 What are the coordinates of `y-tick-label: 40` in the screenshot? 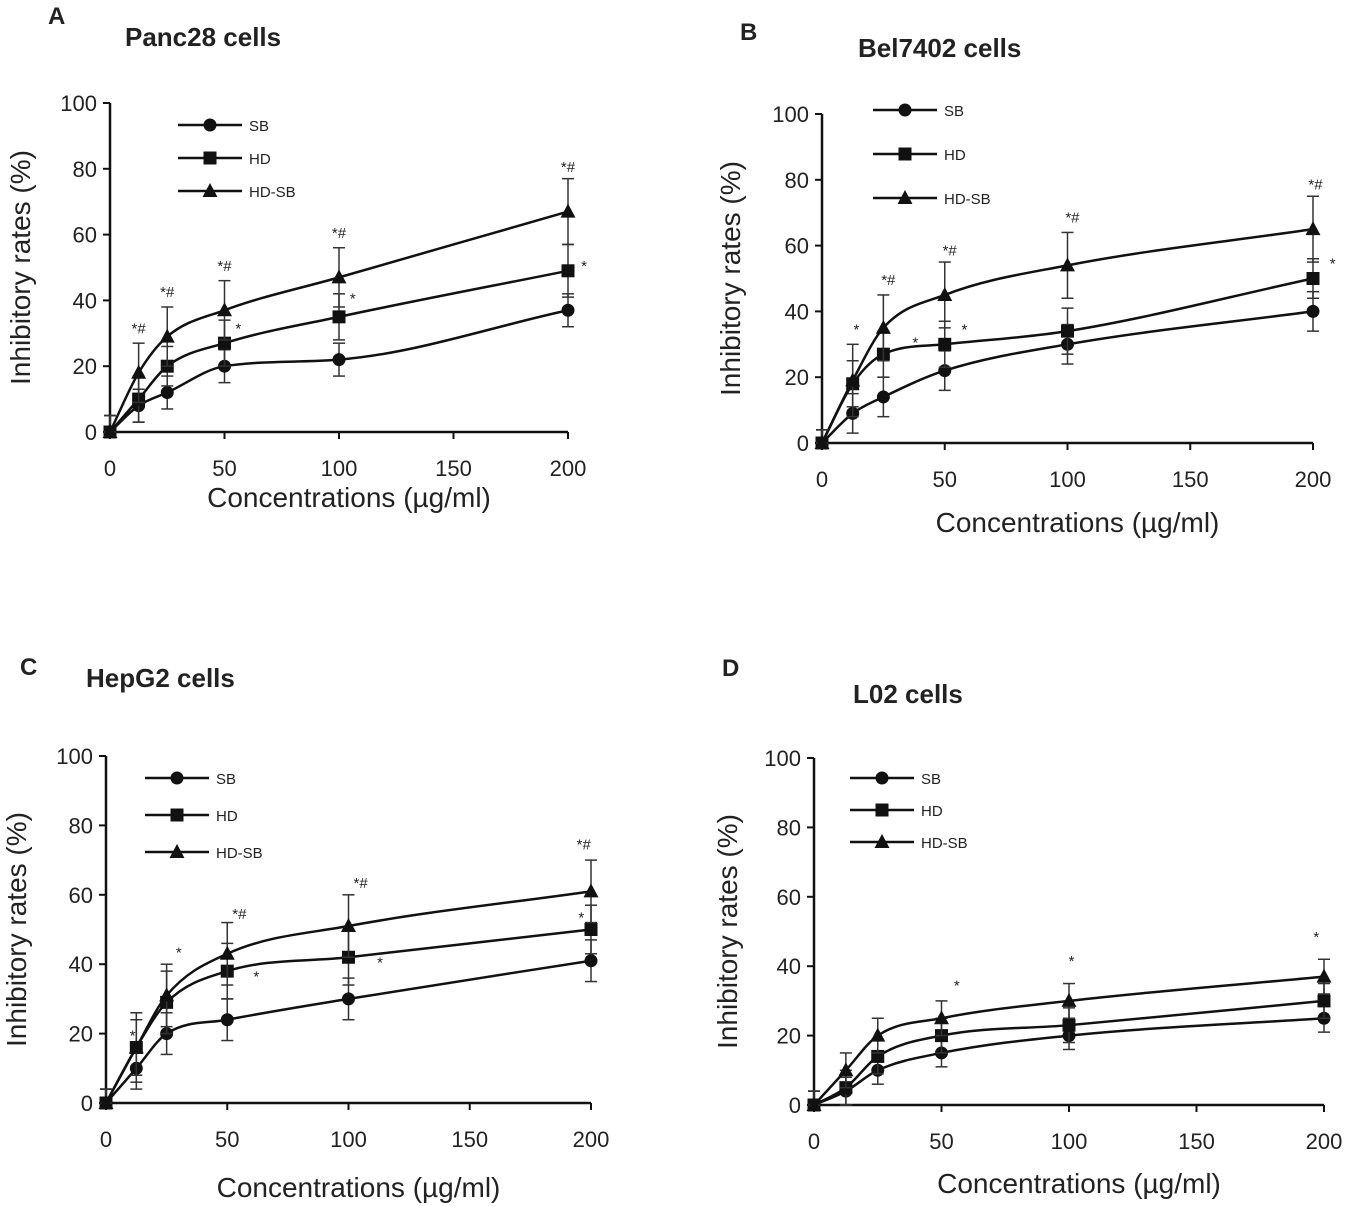 It's located at (85, 300).